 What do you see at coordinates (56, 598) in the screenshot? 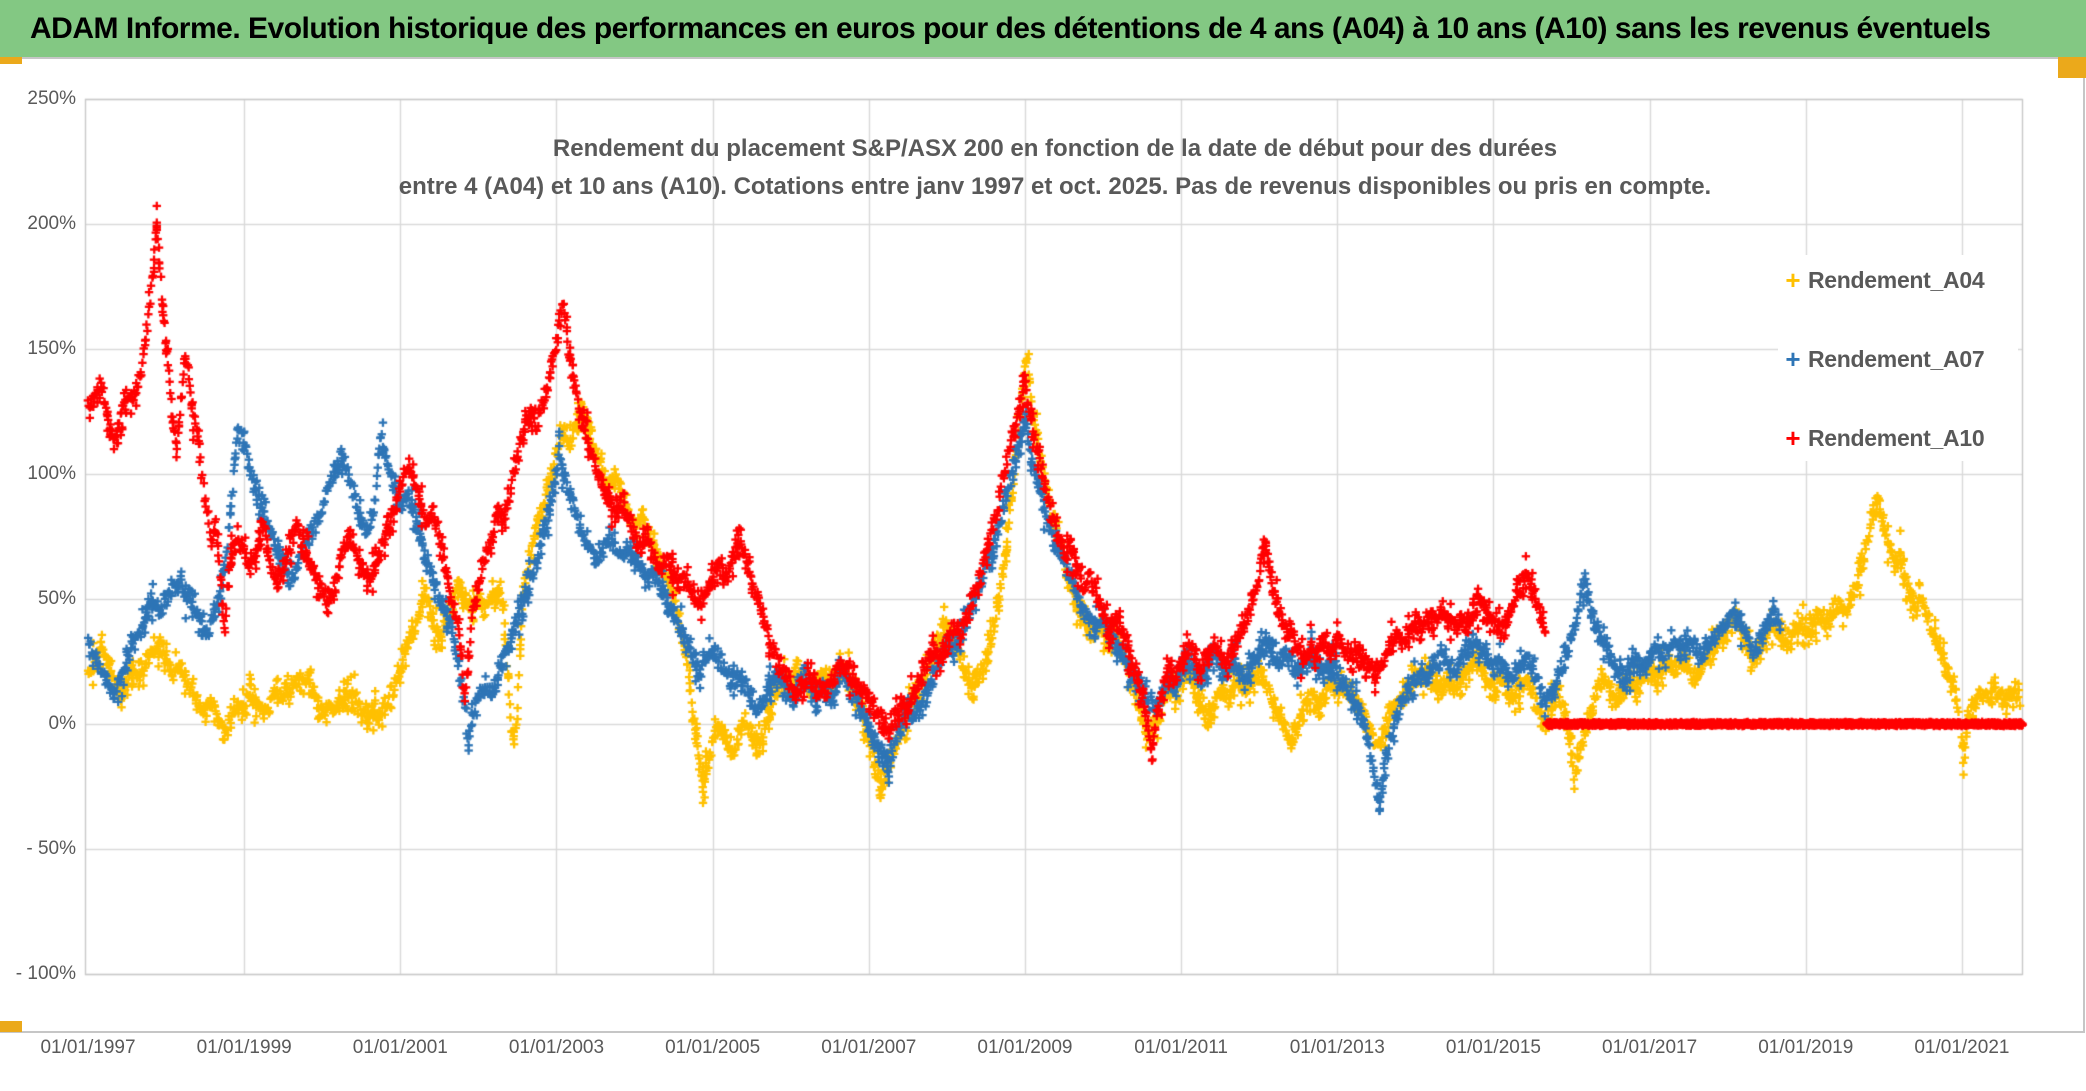
I see `y-axis-tick-label: 50%` at bounding box center [56, 598].